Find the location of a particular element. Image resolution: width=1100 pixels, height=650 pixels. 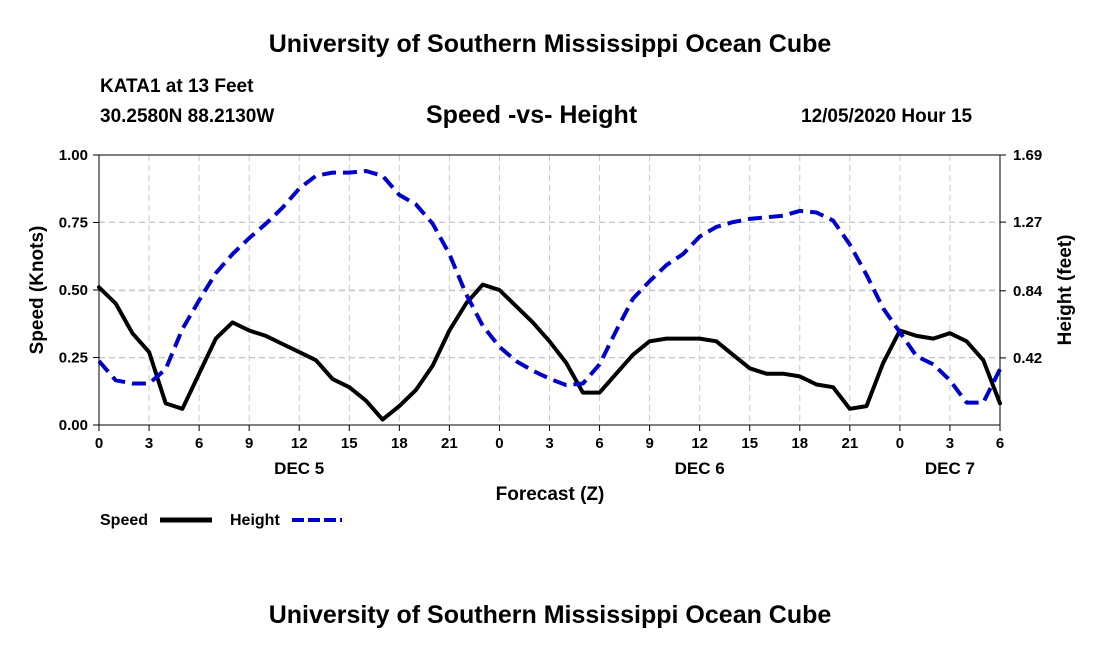

y-tick-label: 0.75 is located at coordinates (73, 223).